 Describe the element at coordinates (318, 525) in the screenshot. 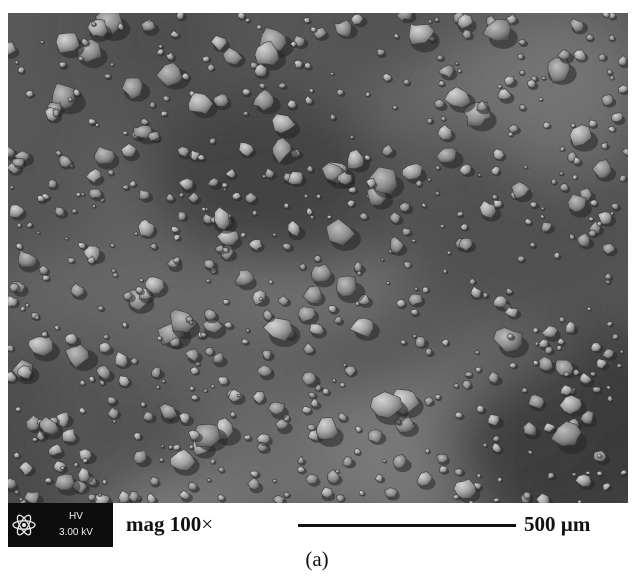

I see `sem-info-bar: HV 3.00 kV mag 100× 500 µm` at that location.